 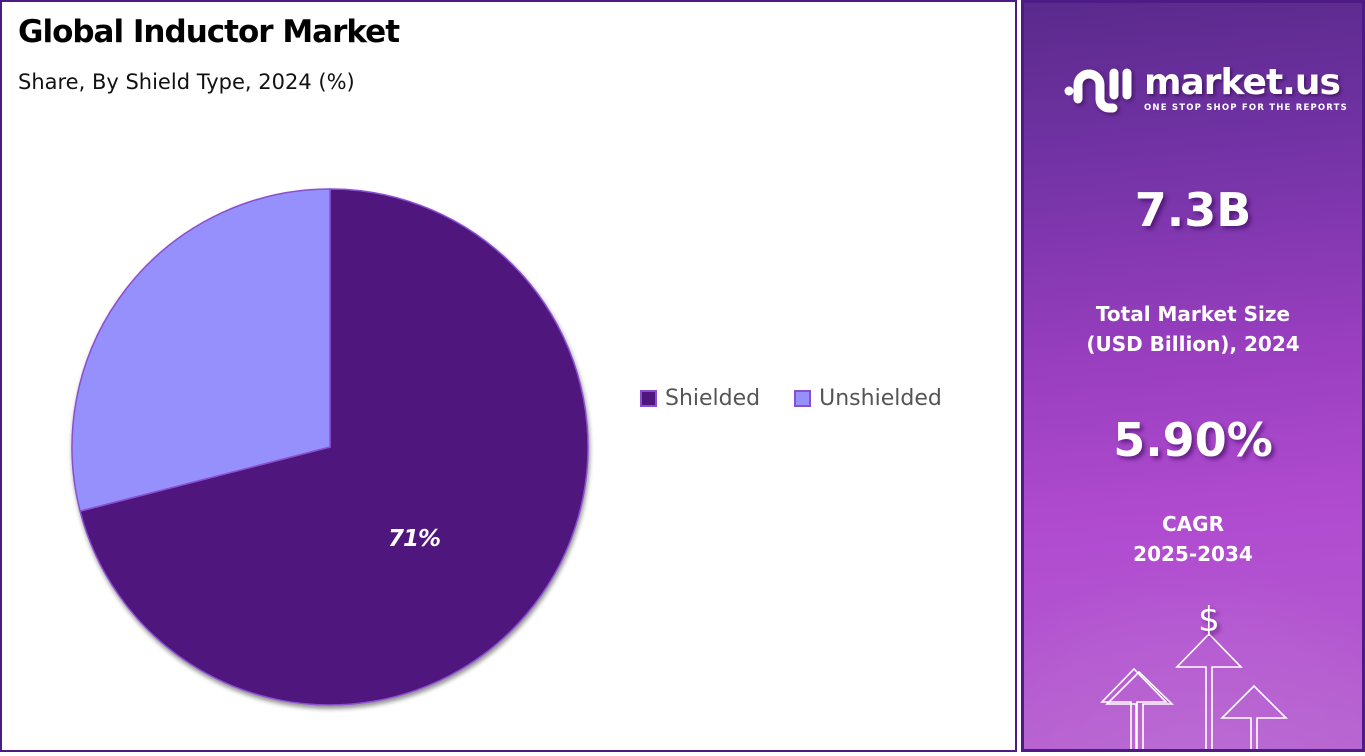 I want to click on cagr-label-line2: 2025-2034, so click(x=1193, y=554).